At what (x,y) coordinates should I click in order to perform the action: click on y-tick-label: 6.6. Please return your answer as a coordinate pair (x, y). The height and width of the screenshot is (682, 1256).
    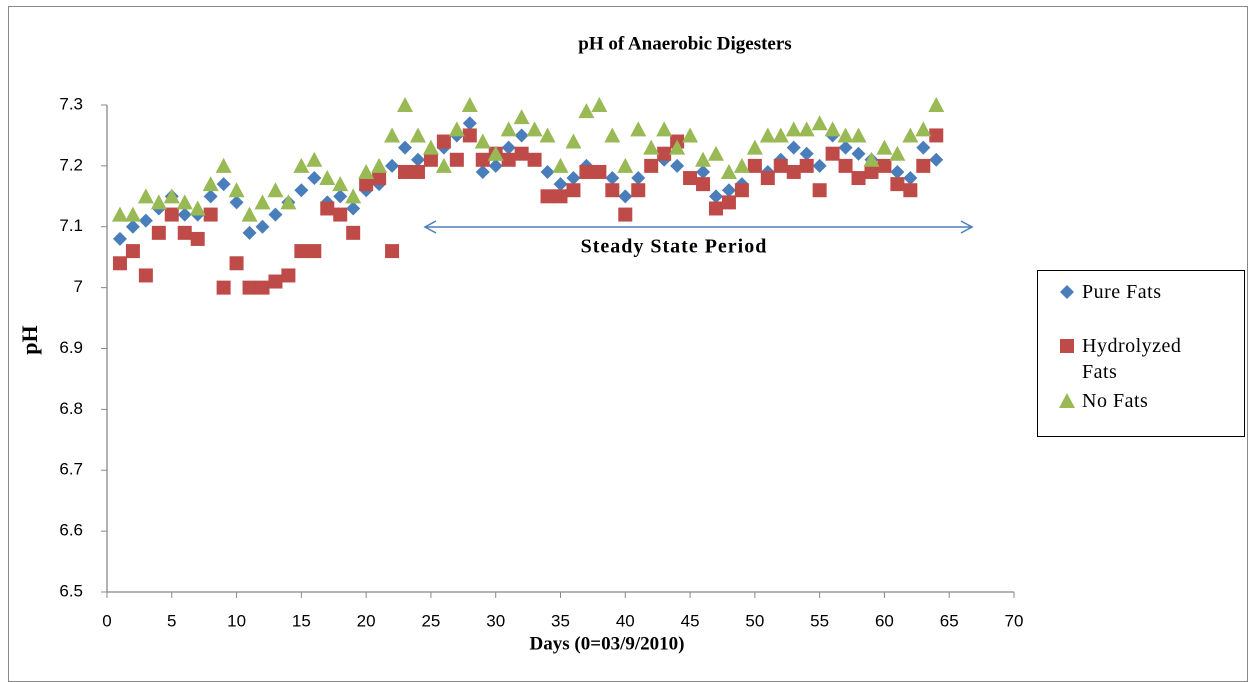
    Looking at the image, I should click on (71, 530).